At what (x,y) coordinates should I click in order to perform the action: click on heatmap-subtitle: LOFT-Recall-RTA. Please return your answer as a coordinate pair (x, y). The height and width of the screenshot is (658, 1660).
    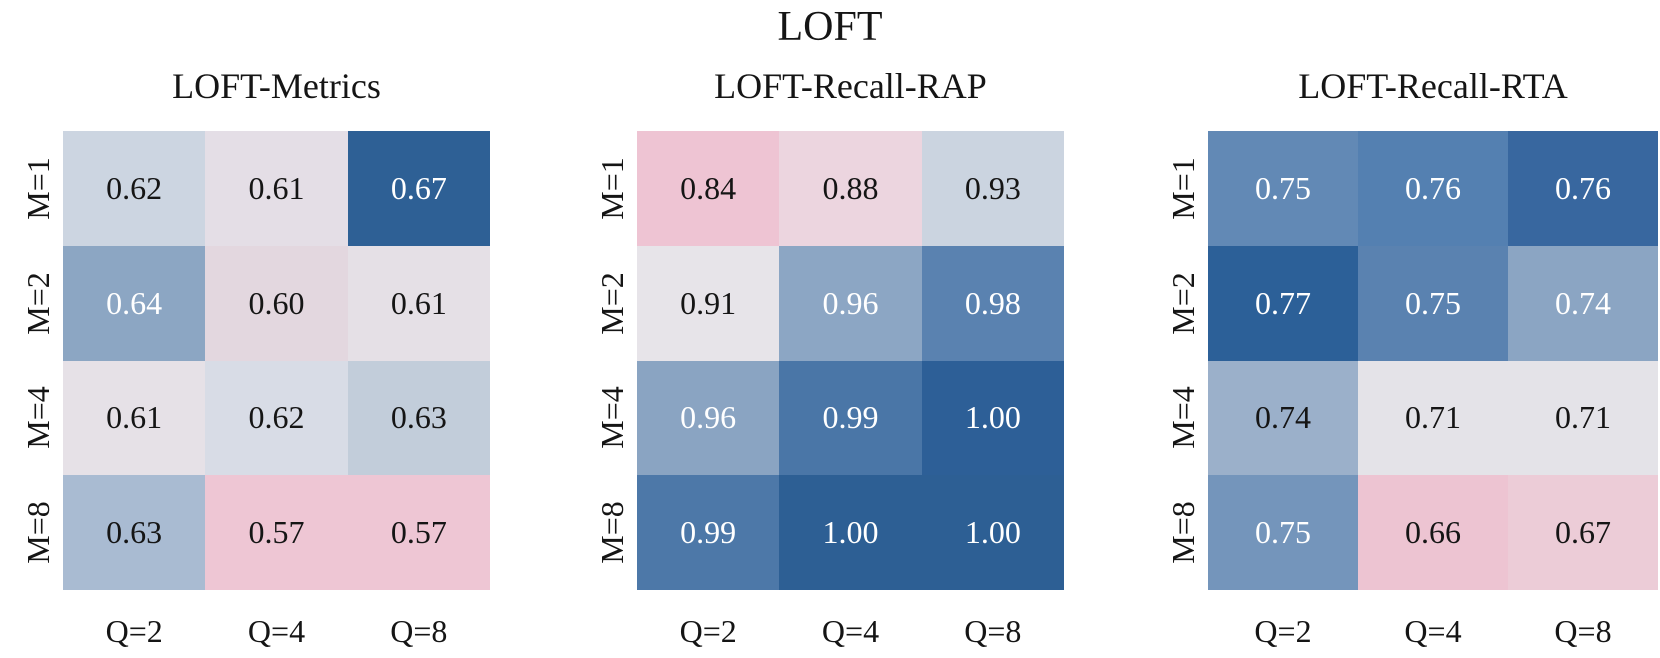
    Looking at the image, I should click on (1433, 86).